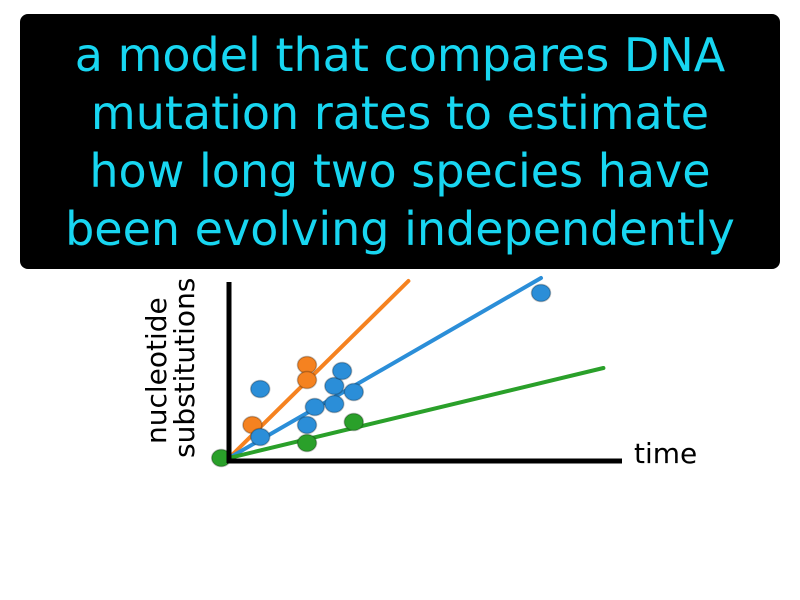 This screenshot has height=600, width=800. What do you see at coordinates (400, 228) in the screenshot?
I see `definition-line-4: been evolving independently` at bounding box center [400, 228].